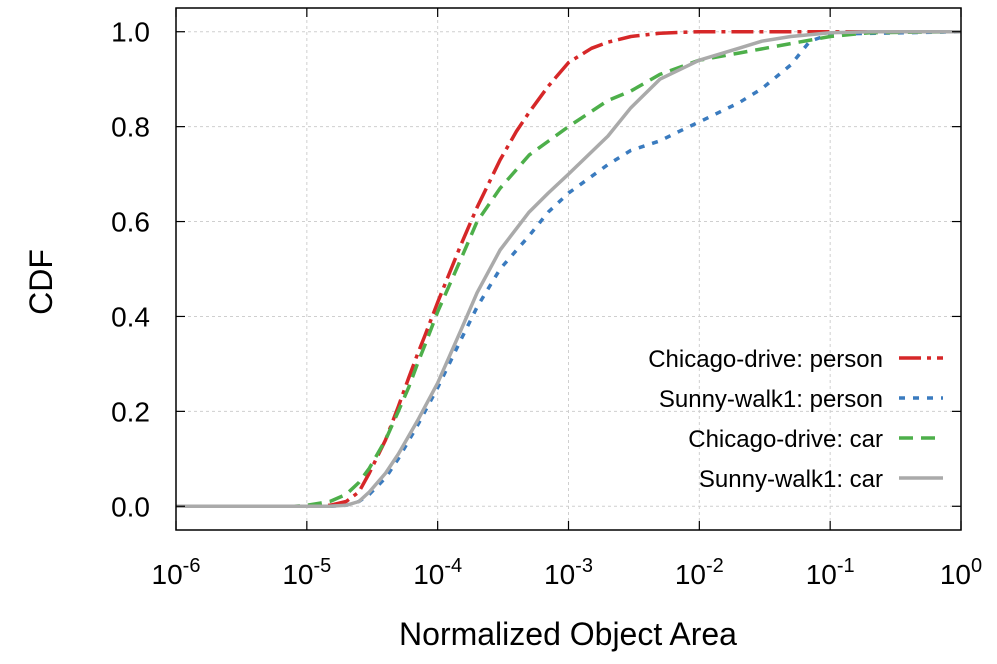 The height and width of the screenshot is (664, 997). What do you see at coordinates (306, 572) in the screenshot?
I see `x-tick-label: 10⁻⁵` at bounding box center [306, 572].